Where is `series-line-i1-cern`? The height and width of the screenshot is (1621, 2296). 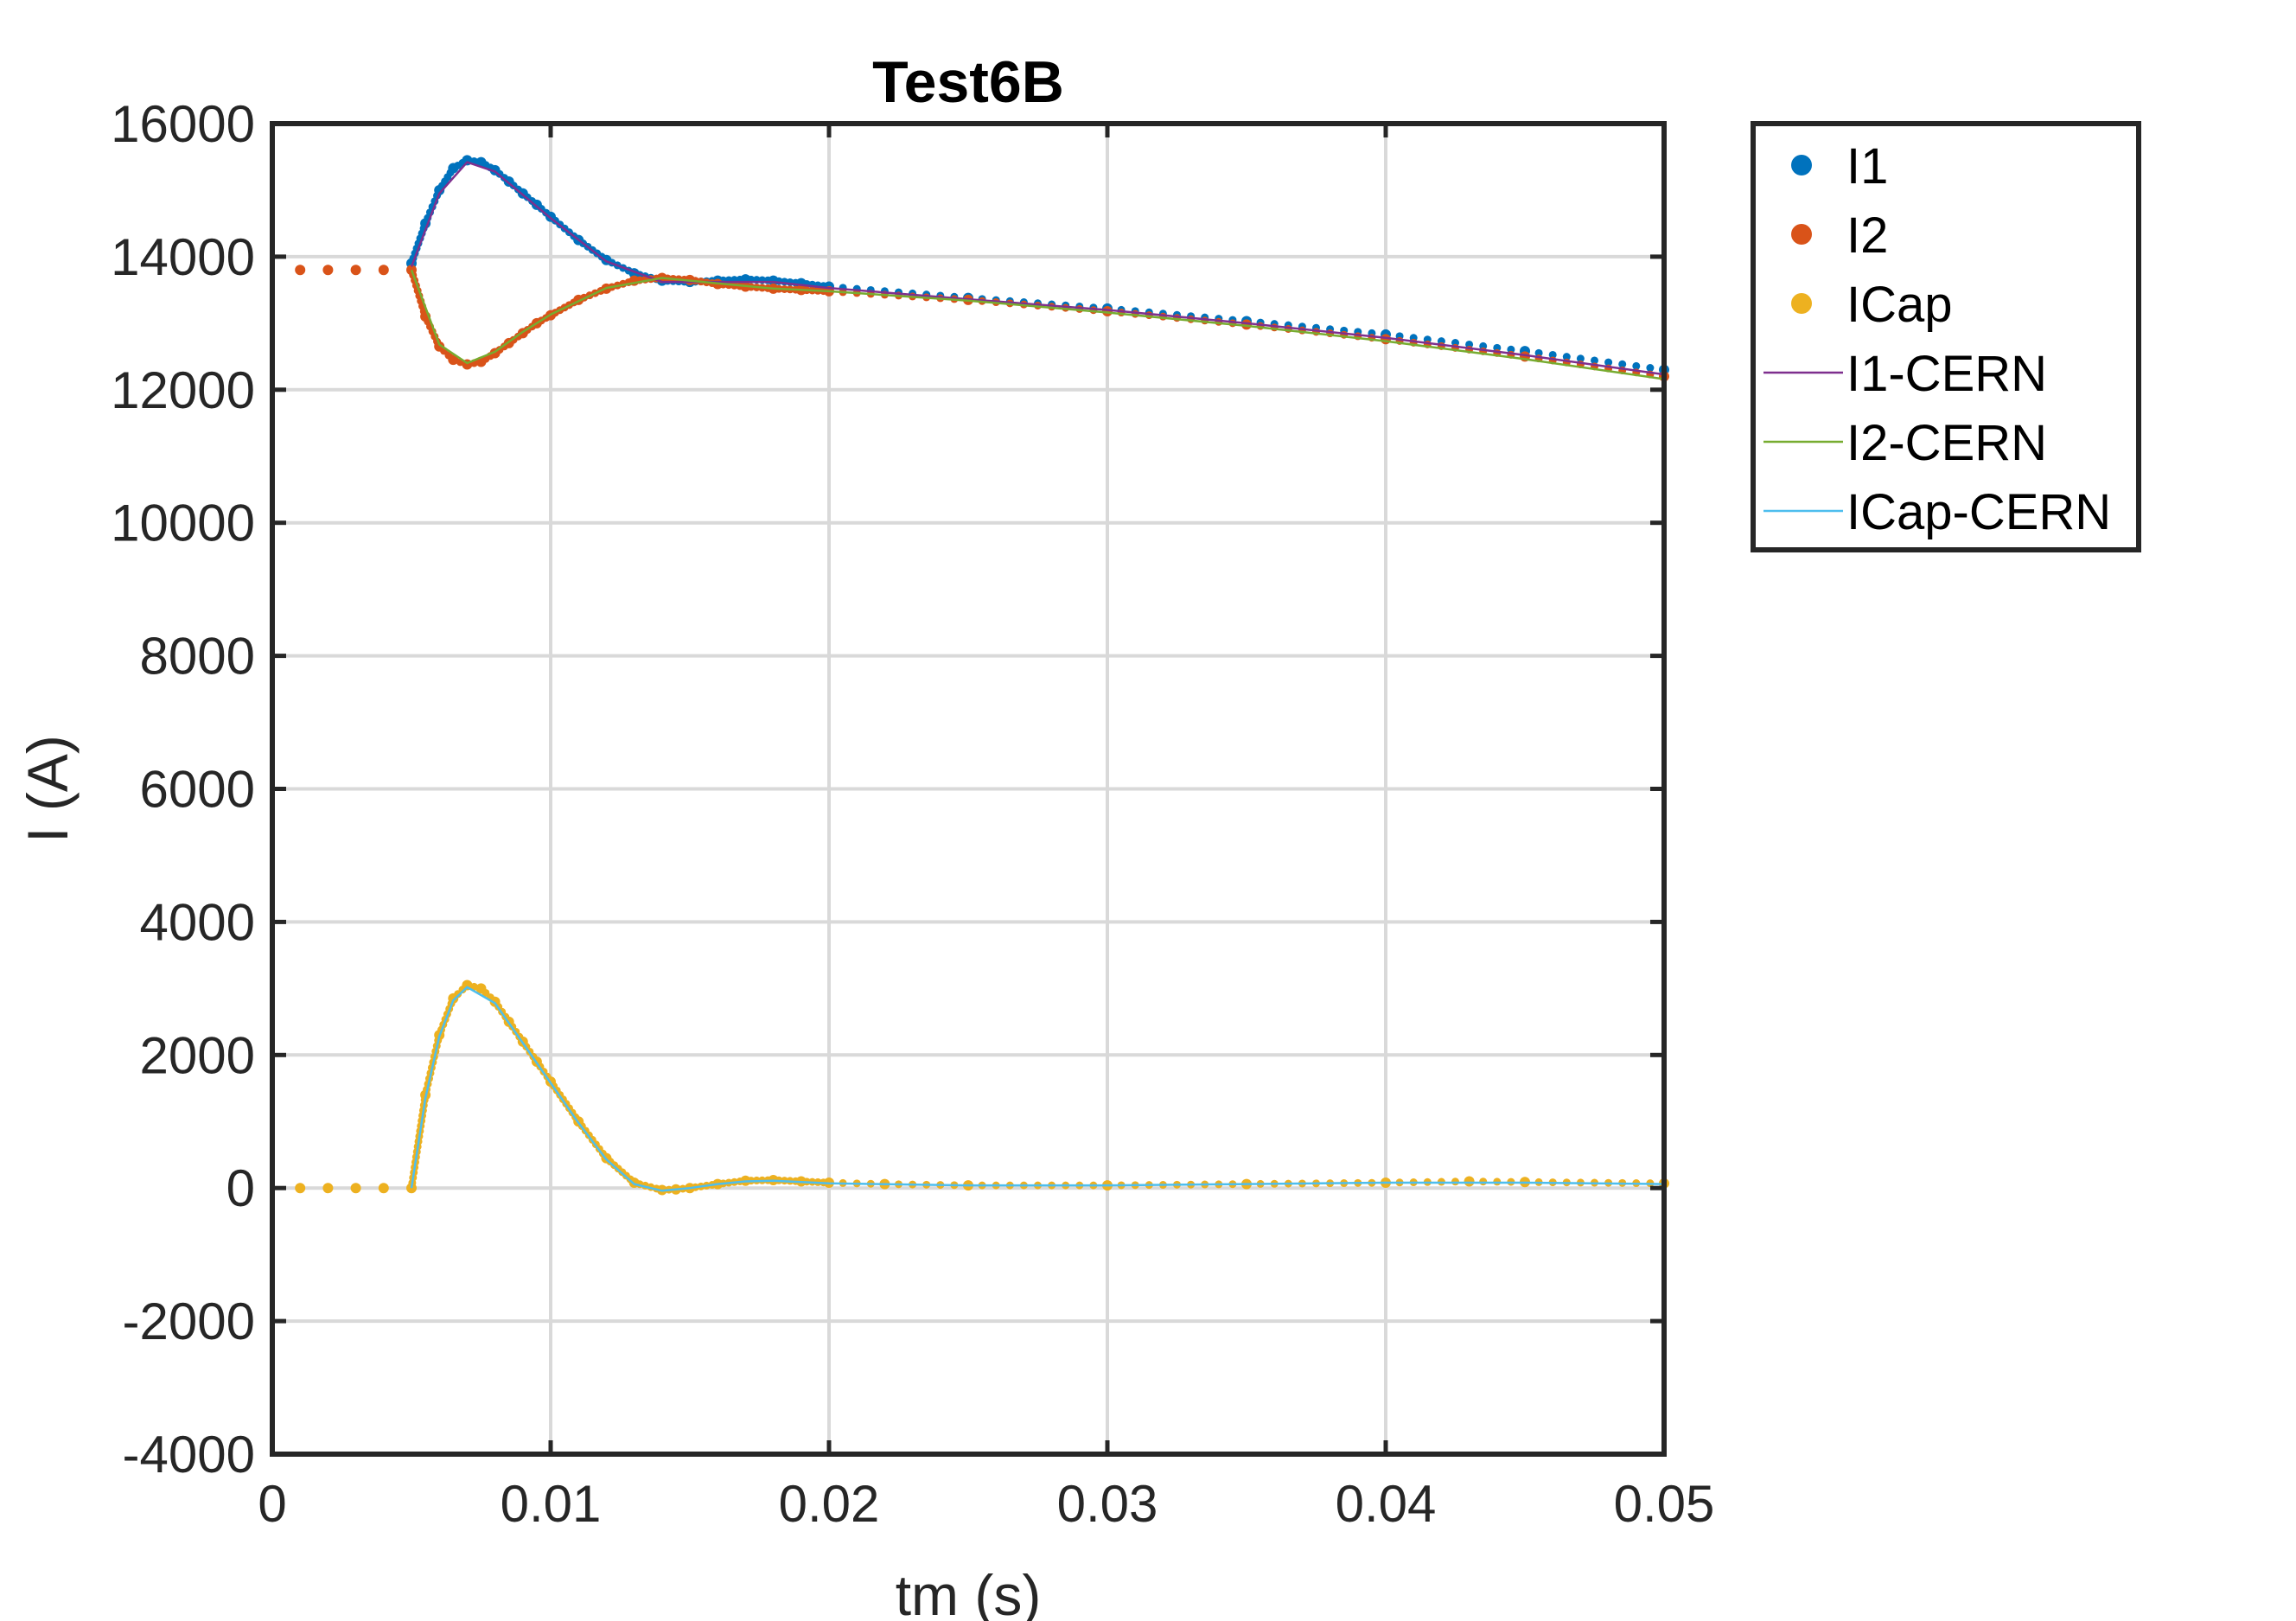
series-line-i1-cern is located at coordinates (1037, 268).